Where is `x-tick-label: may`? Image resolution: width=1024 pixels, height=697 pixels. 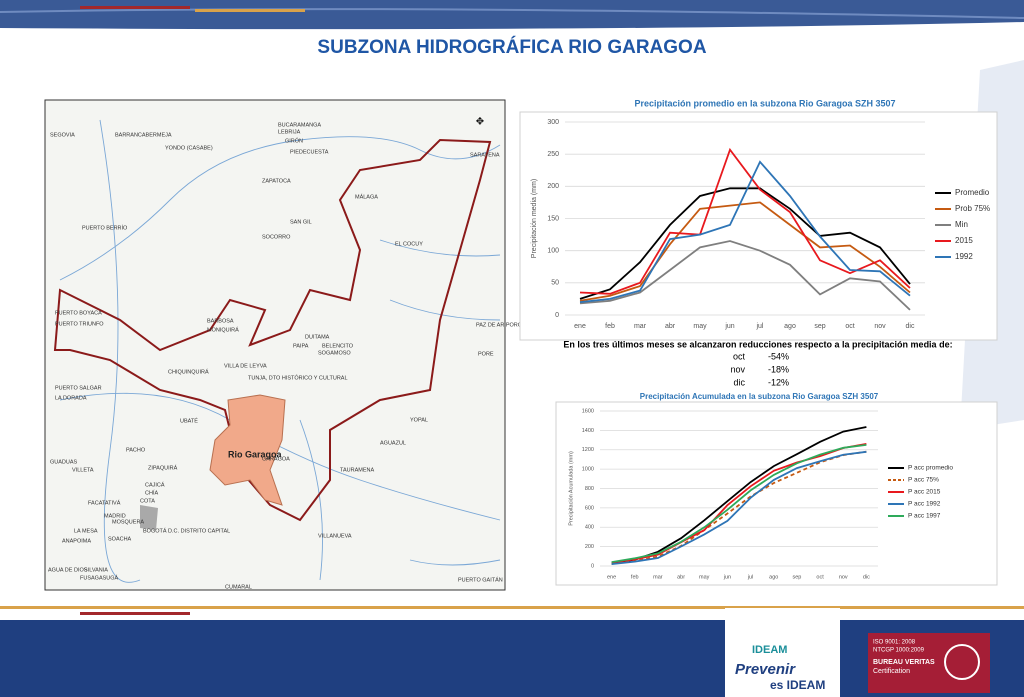
x-tick-label: may is located at coordinates (700, 326).